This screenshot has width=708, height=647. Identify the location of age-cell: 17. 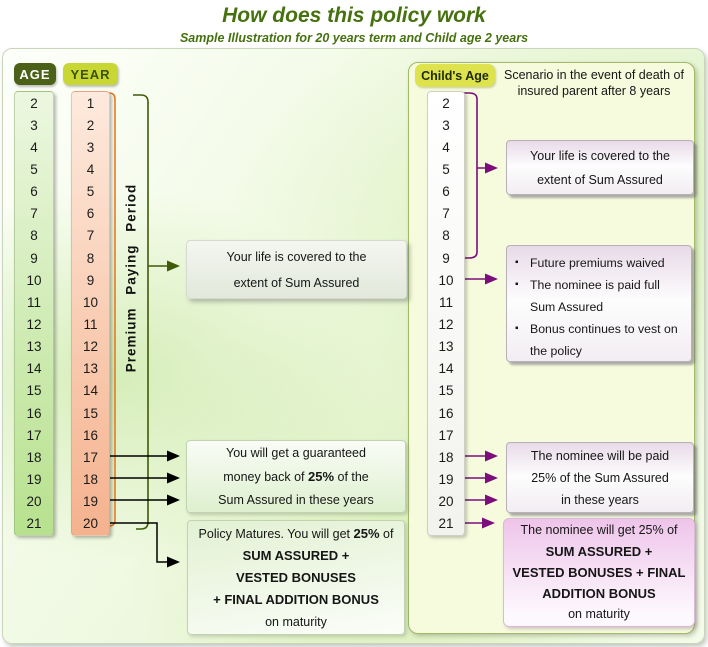
(34, 435).